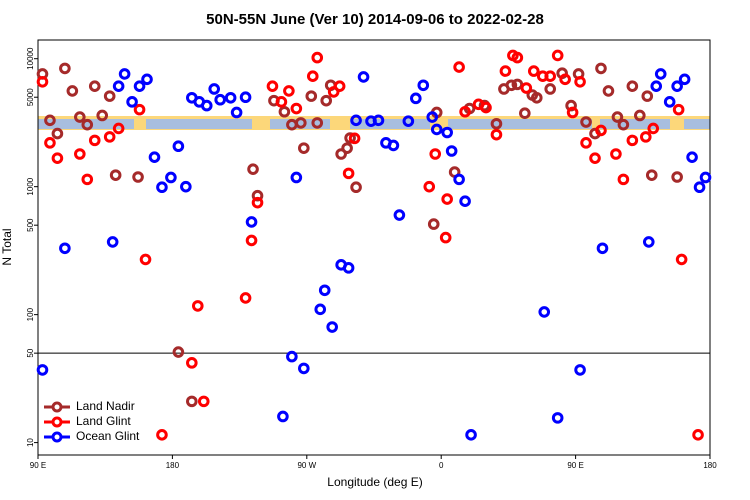 This screenshot has height=500, width=750. Describe the element at coordinates (57, 422) in the screenshot. I see `legend-marker` at that location.